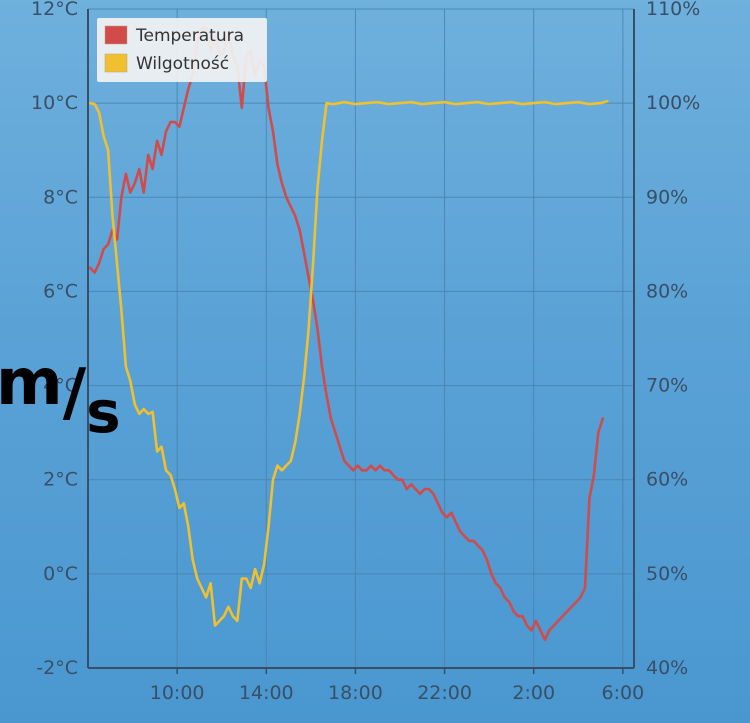 The image size is (750, 723). I want to click on y-right-tick-label: 90%, so click(667, 197).